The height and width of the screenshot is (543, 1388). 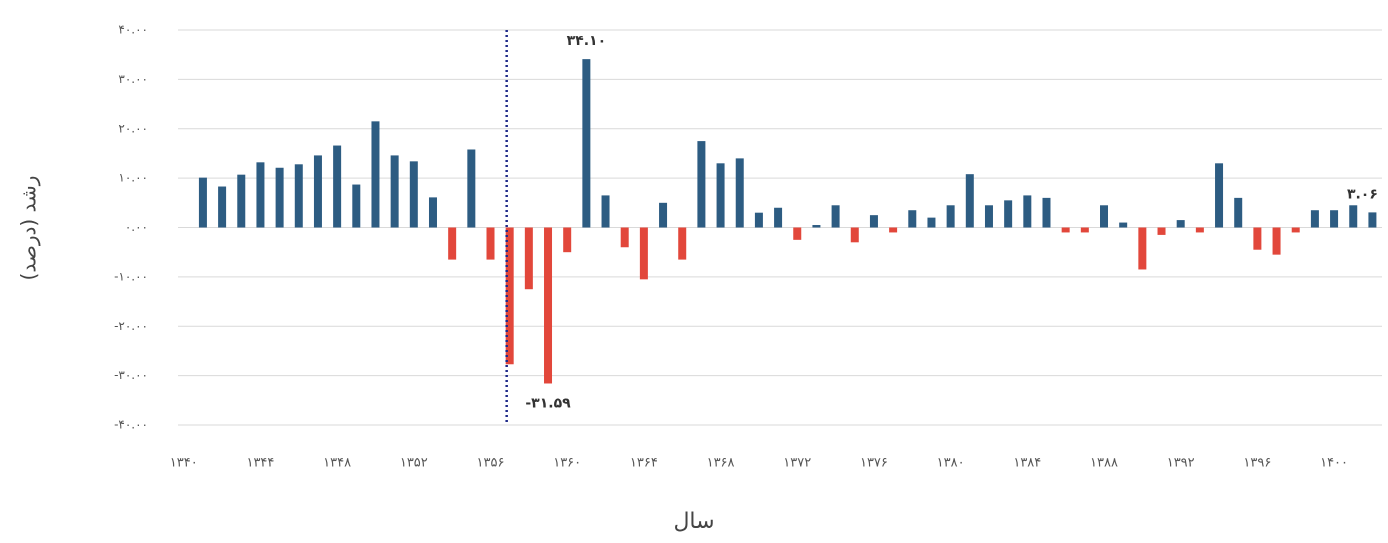 What do you see at coordinates (133, 178) in the screenshot?
I see `y-tick-label: ۱۰.۰۰` at bounding box center [133, 178].